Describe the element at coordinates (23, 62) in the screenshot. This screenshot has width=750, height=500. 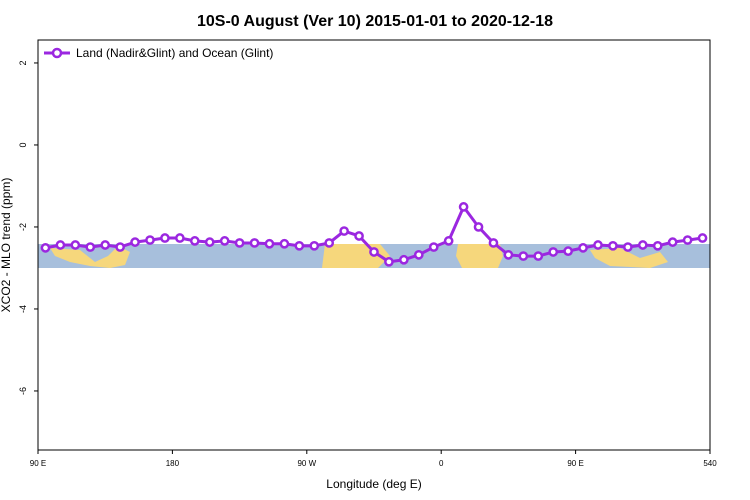
I see `y-tick-label: 2` at that location.